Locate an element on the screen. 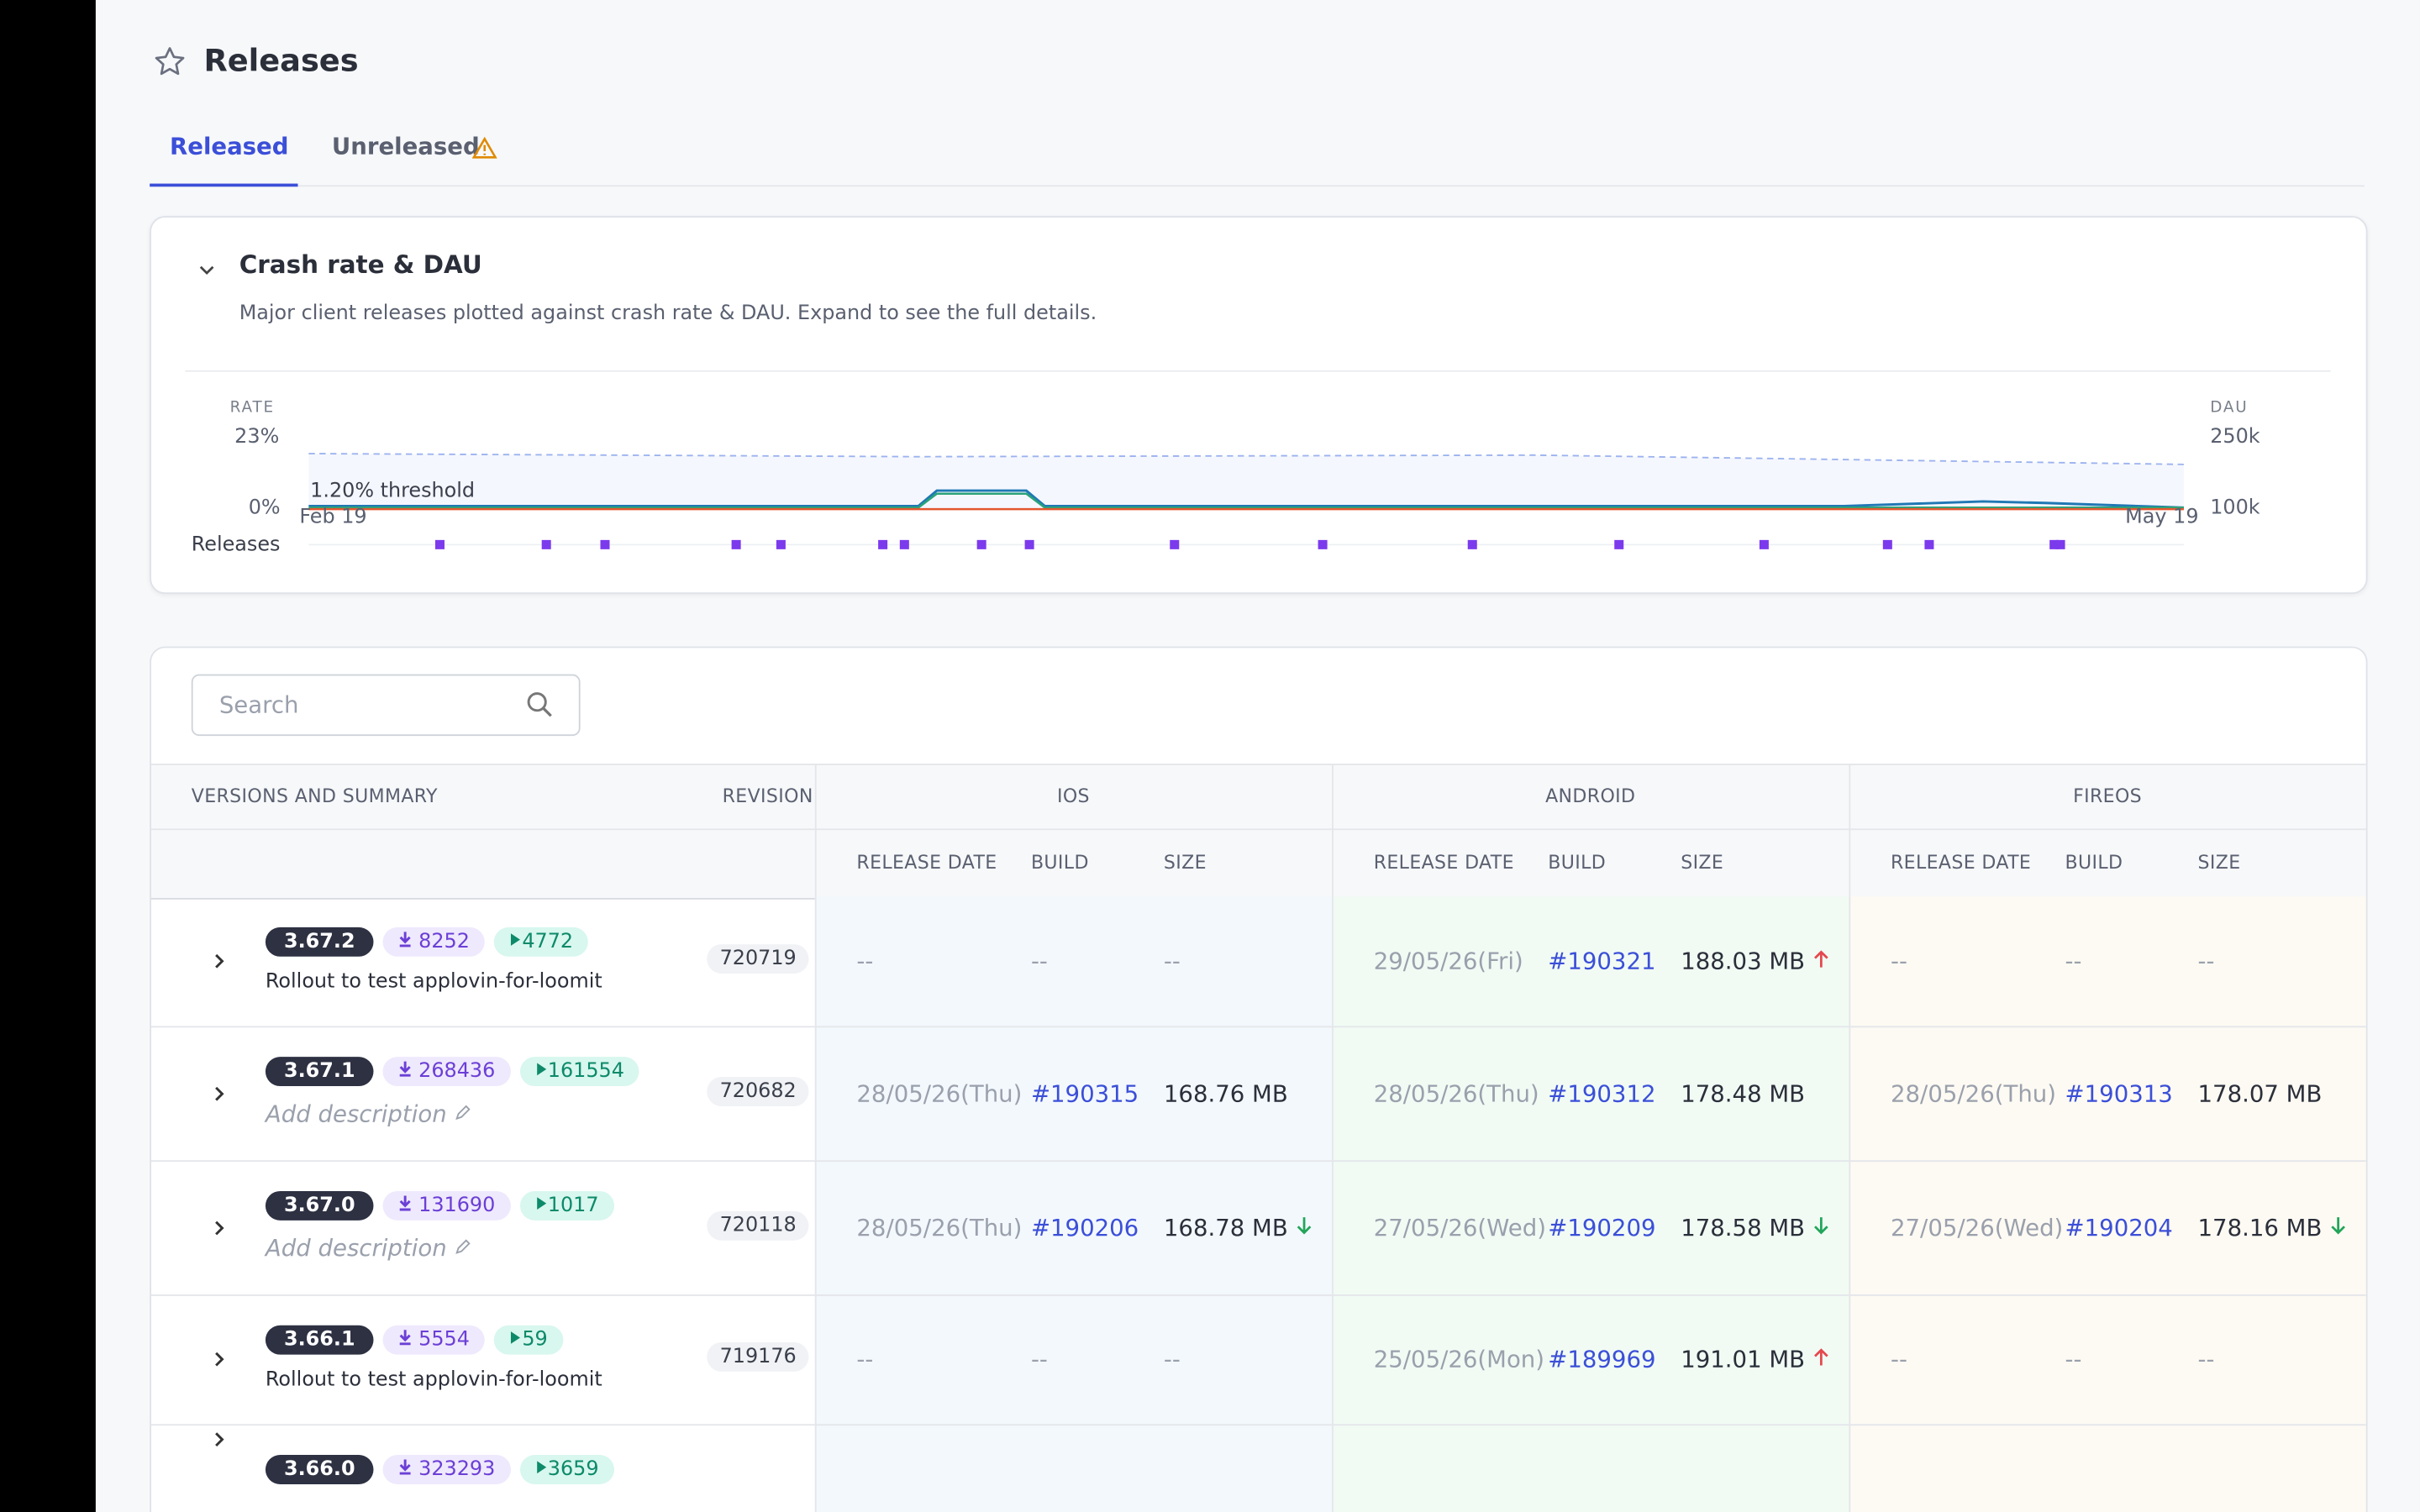  search-box is located at coordinates (386, 705).